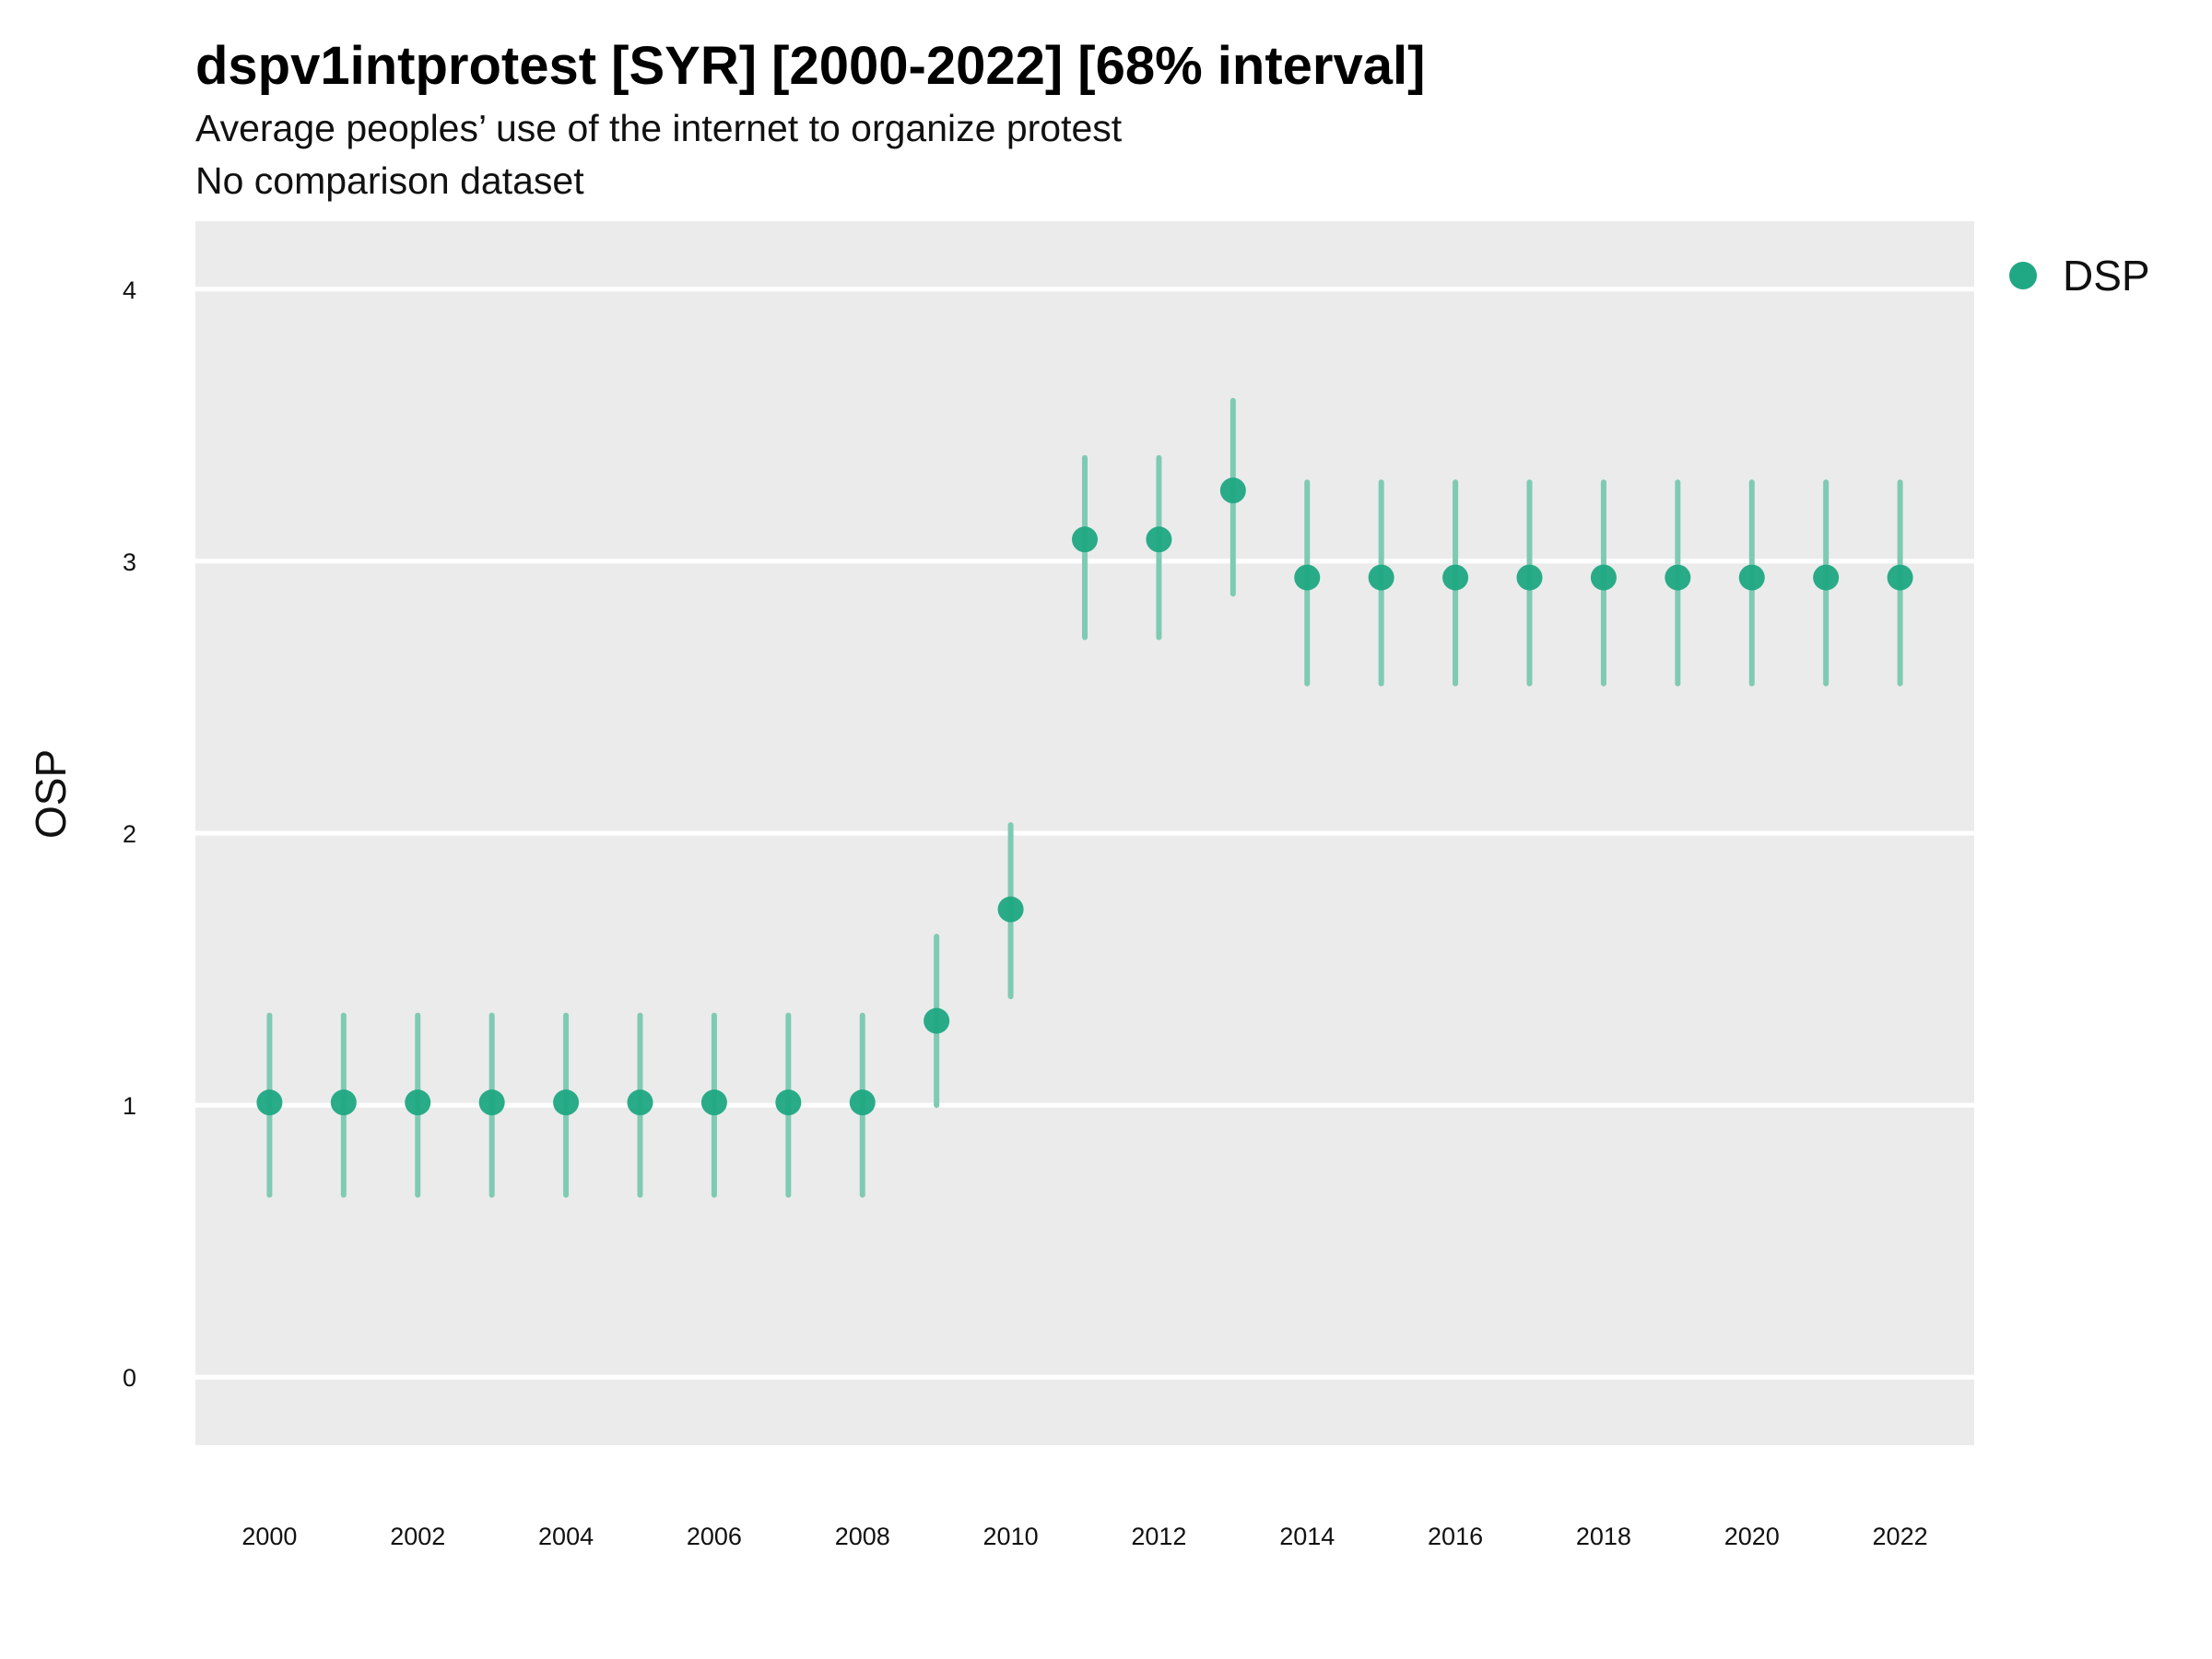 This screenshot has width=2212, height=1659. What do you see at coordinates (2106, 276) in the screenshot?
I see `legend-label-dsp: DSP` at bounding box center [2106, 276].